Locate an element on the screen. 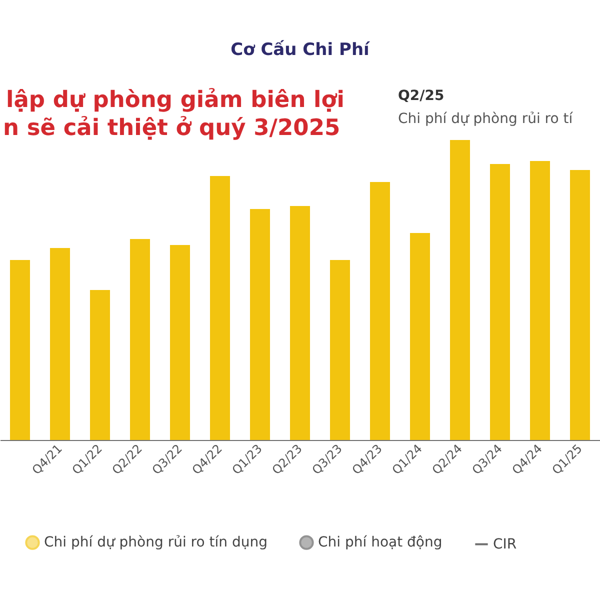 The image size is (600, 600). legend-label: Chi phí hoạt động is located at coordinates (380, 542).